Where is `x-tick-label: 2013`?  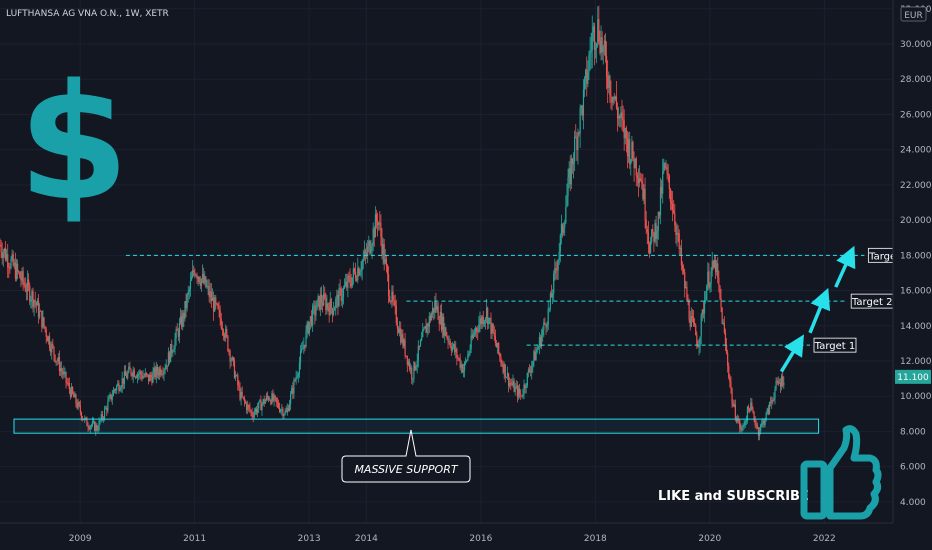
x-tick-label: 2013 is located at coordinates (309, 539).